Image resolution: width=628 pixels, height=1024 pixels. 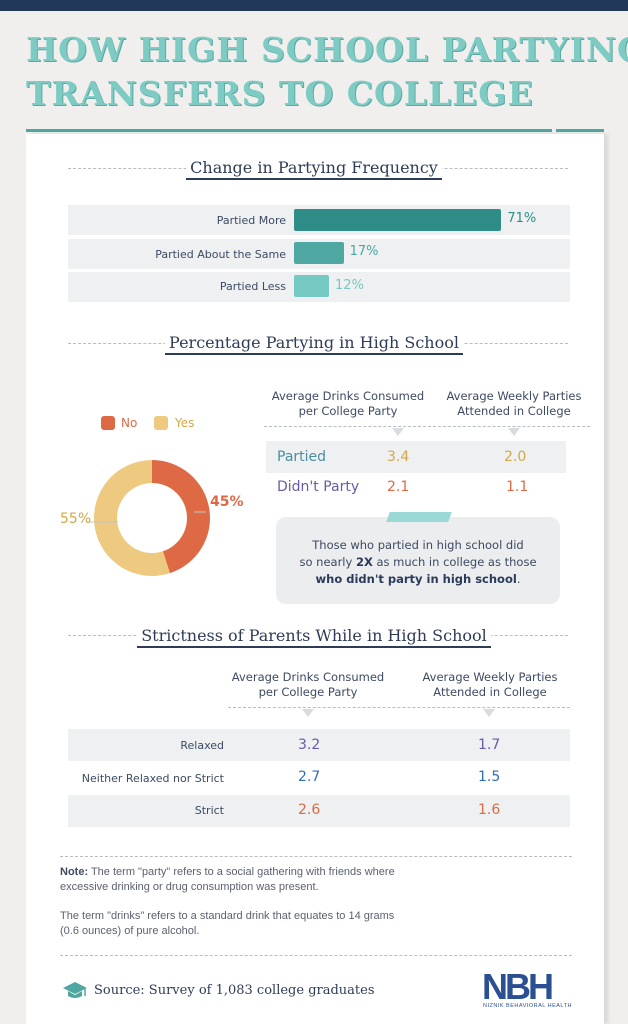 What do you see at coordinates (349, 285) in the screenshot?
I see `bar-value-partied-less: 12%` at bounding box center [349, 285].